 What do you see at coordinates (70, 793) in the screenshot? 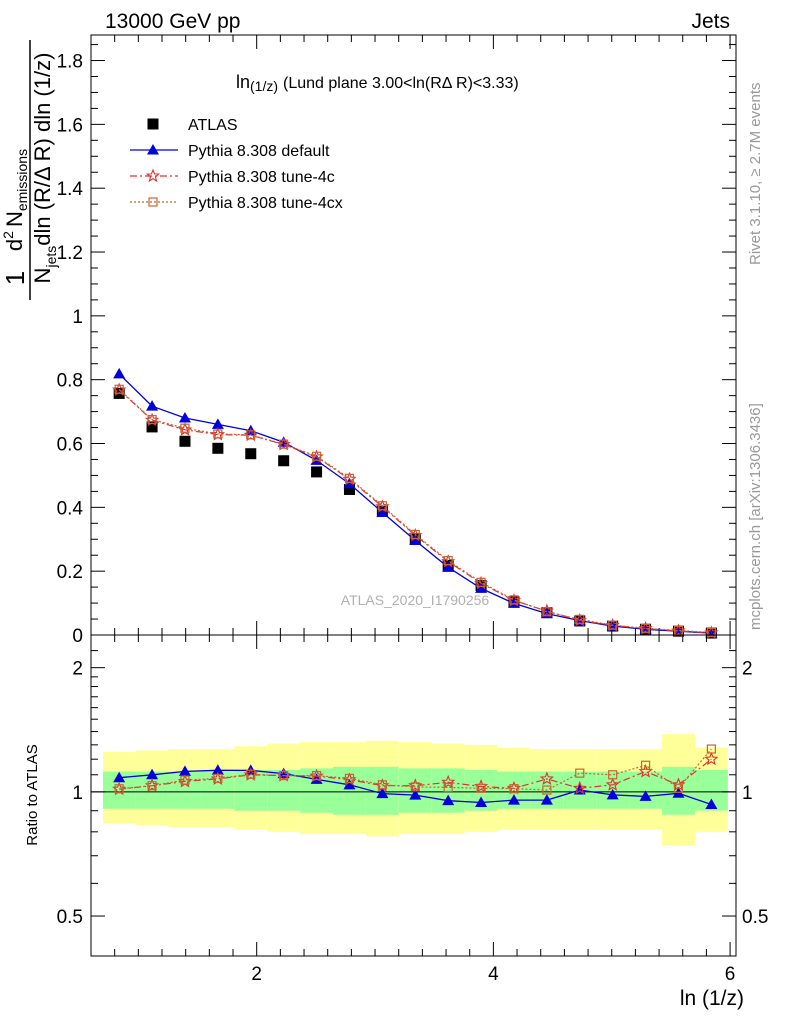
I see `ratio-ytick-labels: 0.5 1 2` at bounding box center [70, 793].